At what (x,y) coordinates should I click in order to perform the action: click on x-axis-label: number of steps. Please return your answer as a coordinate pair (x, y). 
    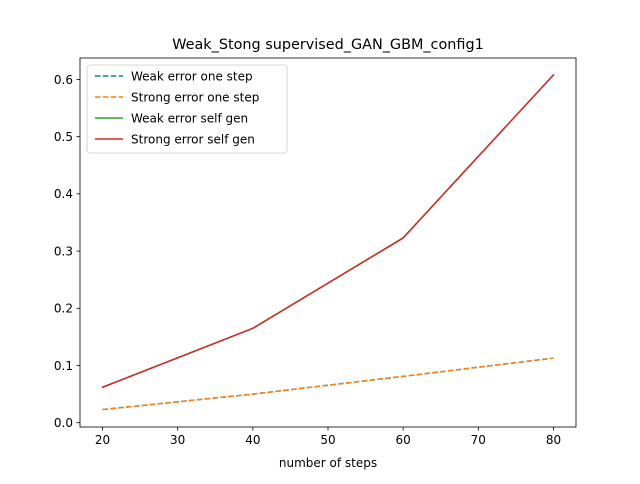
    Looking at the image, I should click on (328, 463).